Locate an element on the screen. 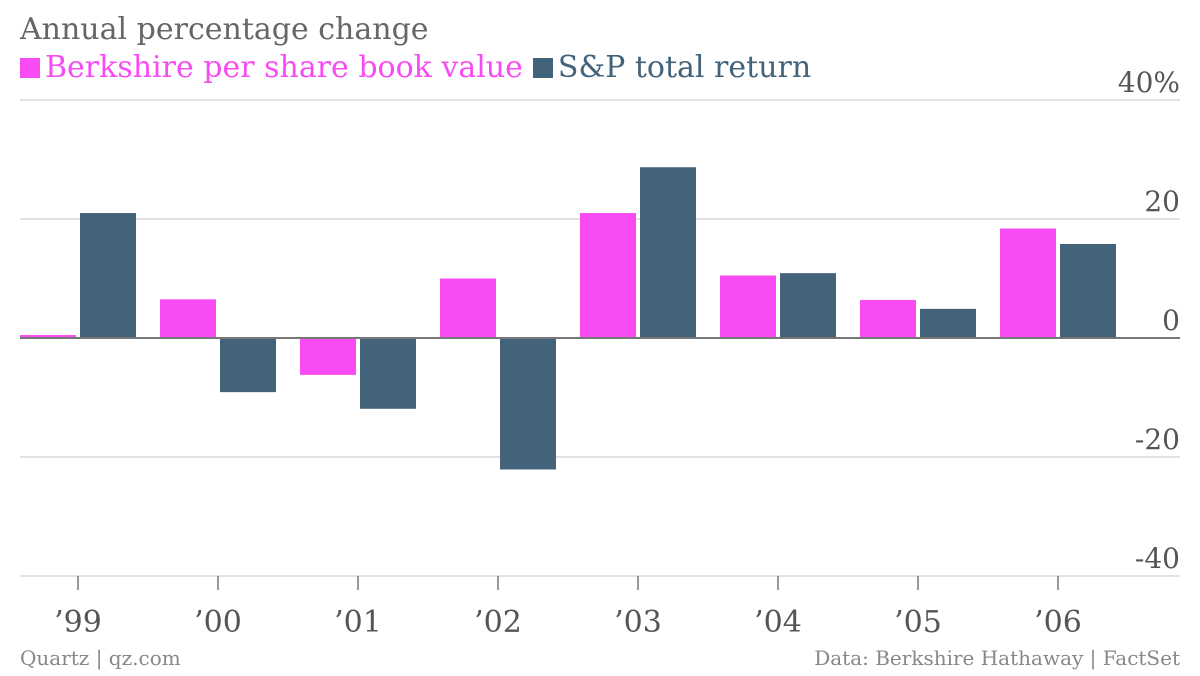  legend-swatch-berkshire is located at coordinates (30, 67).